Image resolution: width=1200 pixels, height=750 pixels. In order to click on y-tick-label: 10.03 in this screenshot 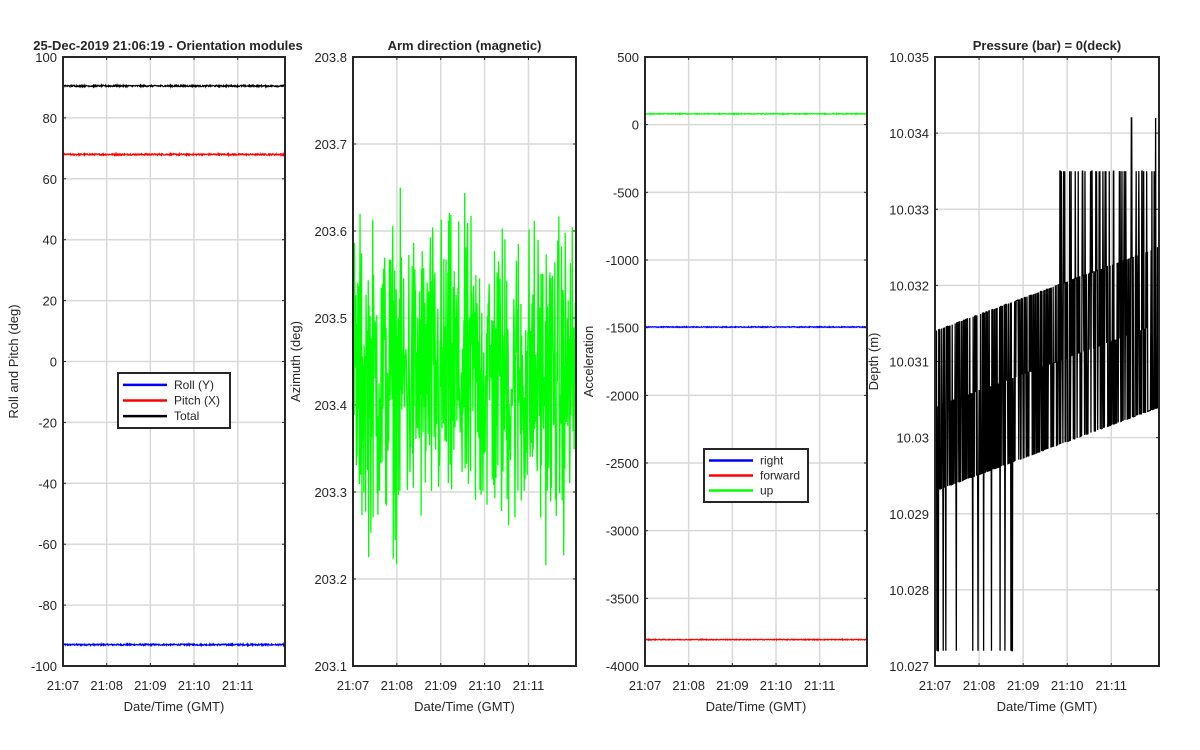, I will do `click(912, 438)`.